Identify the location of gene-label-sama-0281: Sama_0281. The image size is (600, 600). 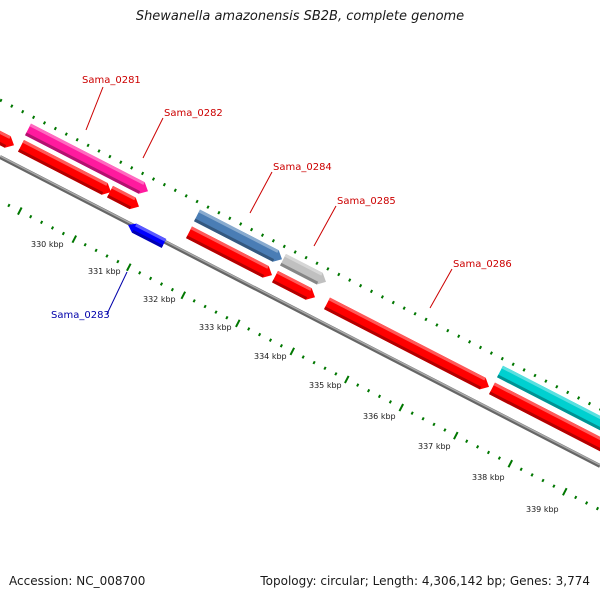
(111, 80).